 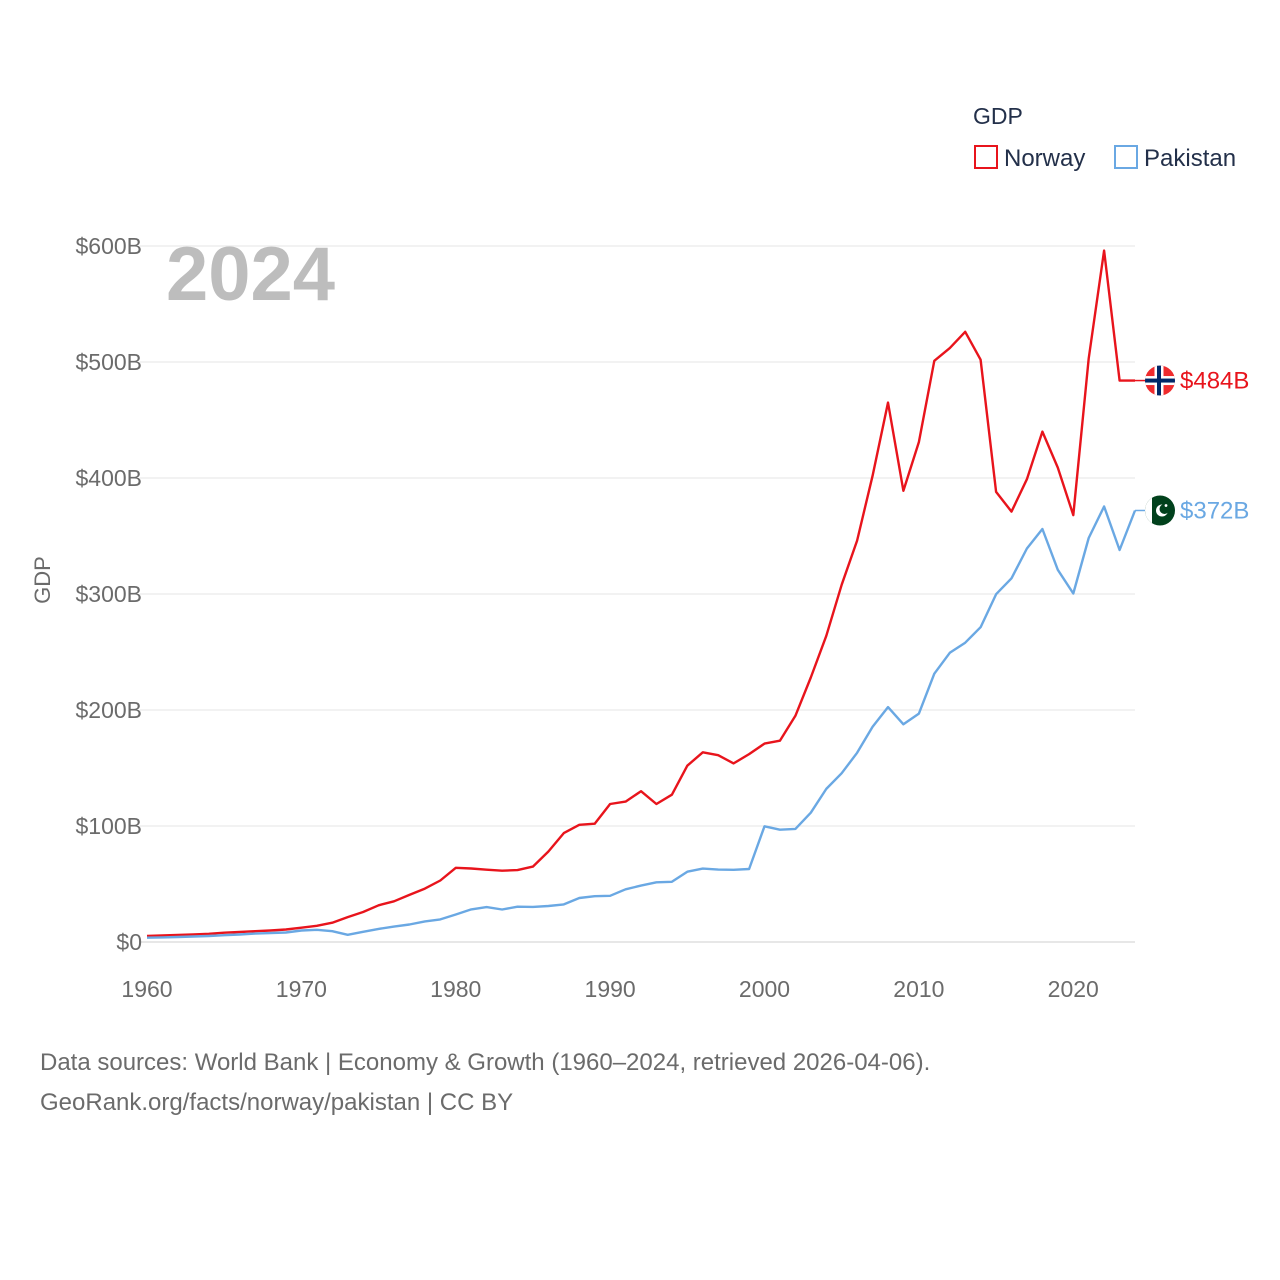 I want to click on x-tick-label: 2020, so click(x=1073, y=989).